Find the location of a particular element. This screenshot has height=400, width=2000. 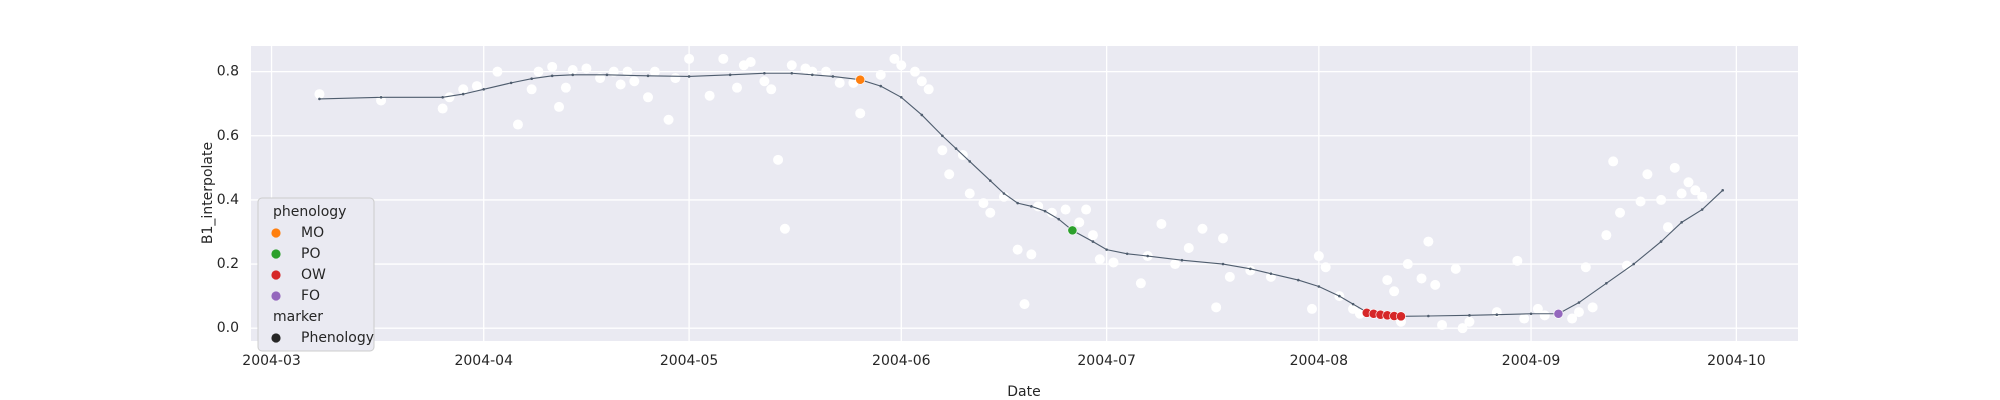

legend-label: FO is located at coordinates (310, 296).